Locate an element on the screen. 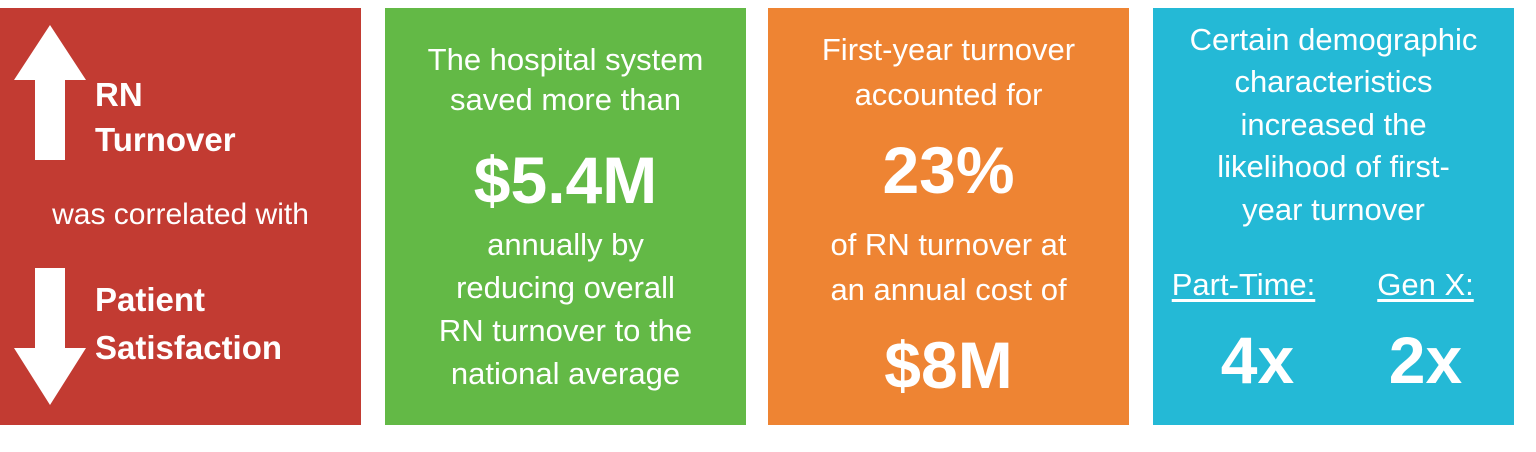  up-arrow is located at coordinates (50, 92).